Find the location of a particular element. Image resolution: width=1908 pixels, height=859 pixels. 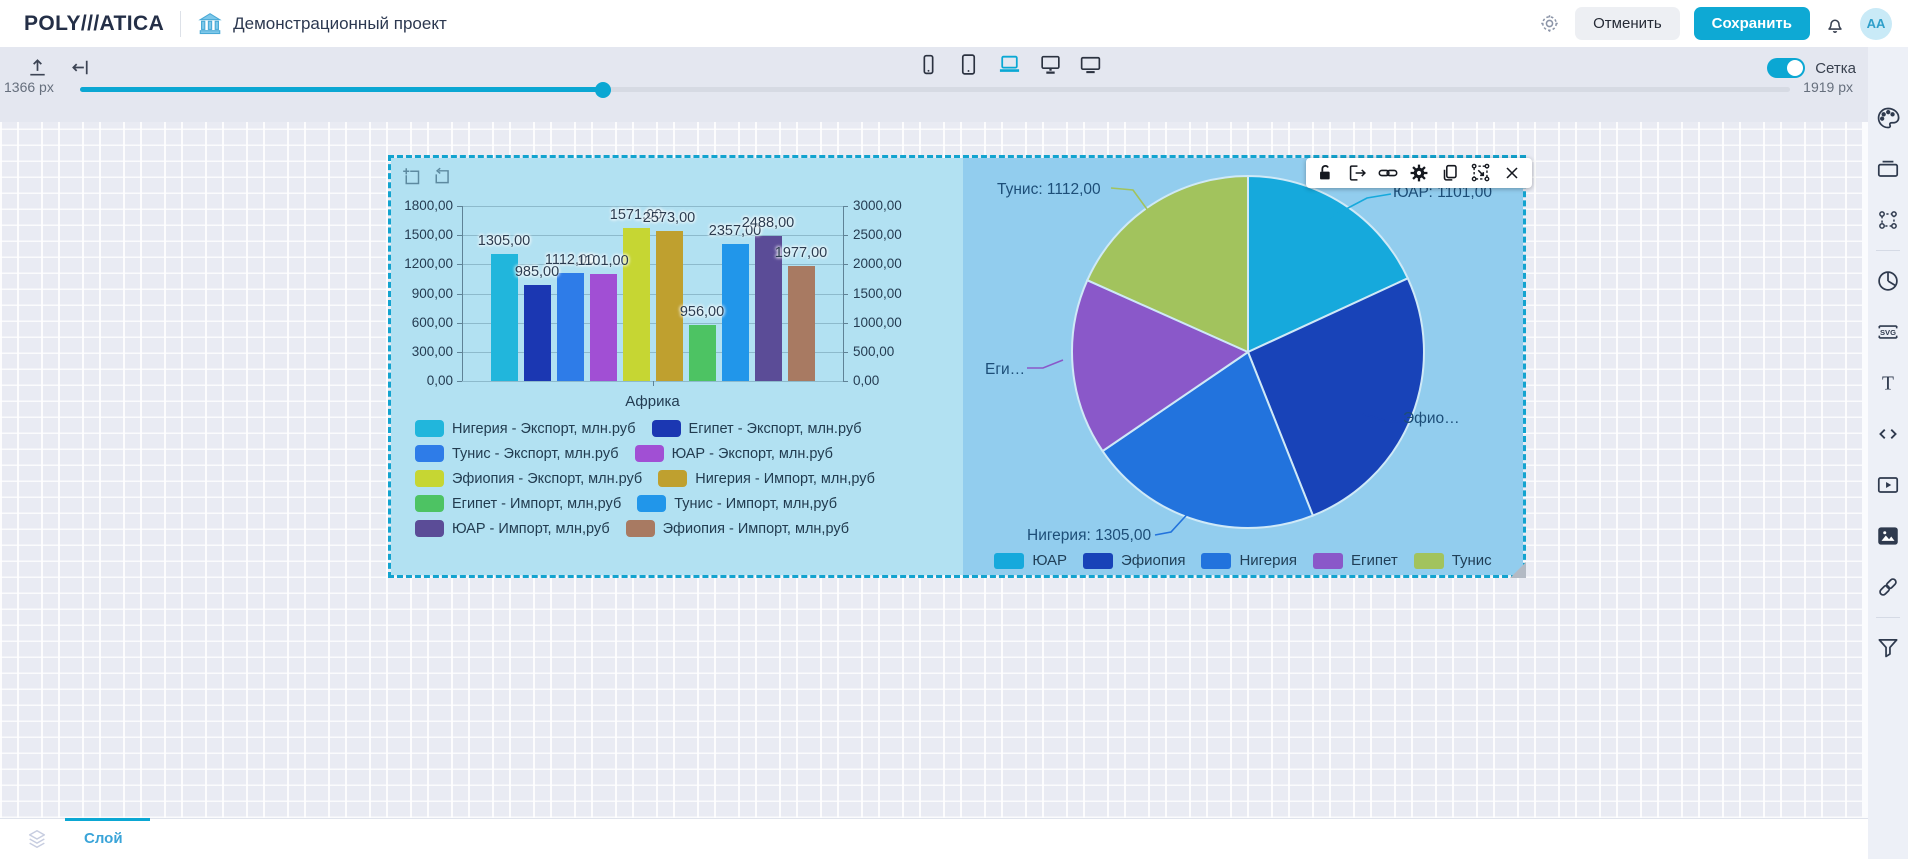

legend-item: Эфиопия is located at coordinates (1133, 560).